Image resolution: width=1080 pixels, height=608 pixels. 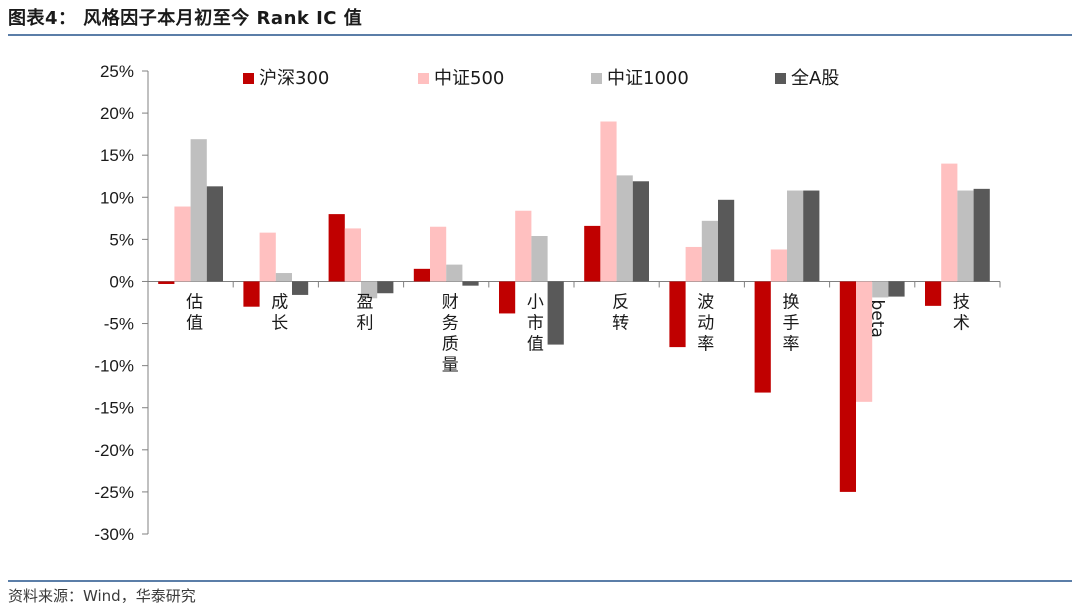 What do you see at coordinates (114, 534) in the screenshot?
I see `y-tick-label: -30%` at bounding box center [114, 534].